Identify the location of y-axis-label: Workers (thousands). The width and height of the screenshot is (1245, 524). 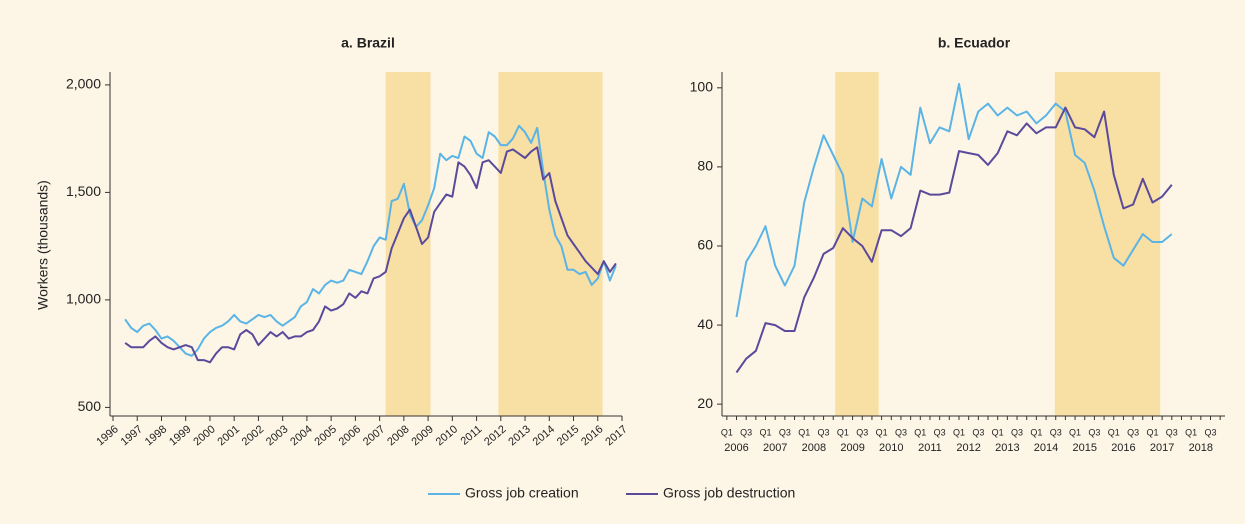
(43, 245).